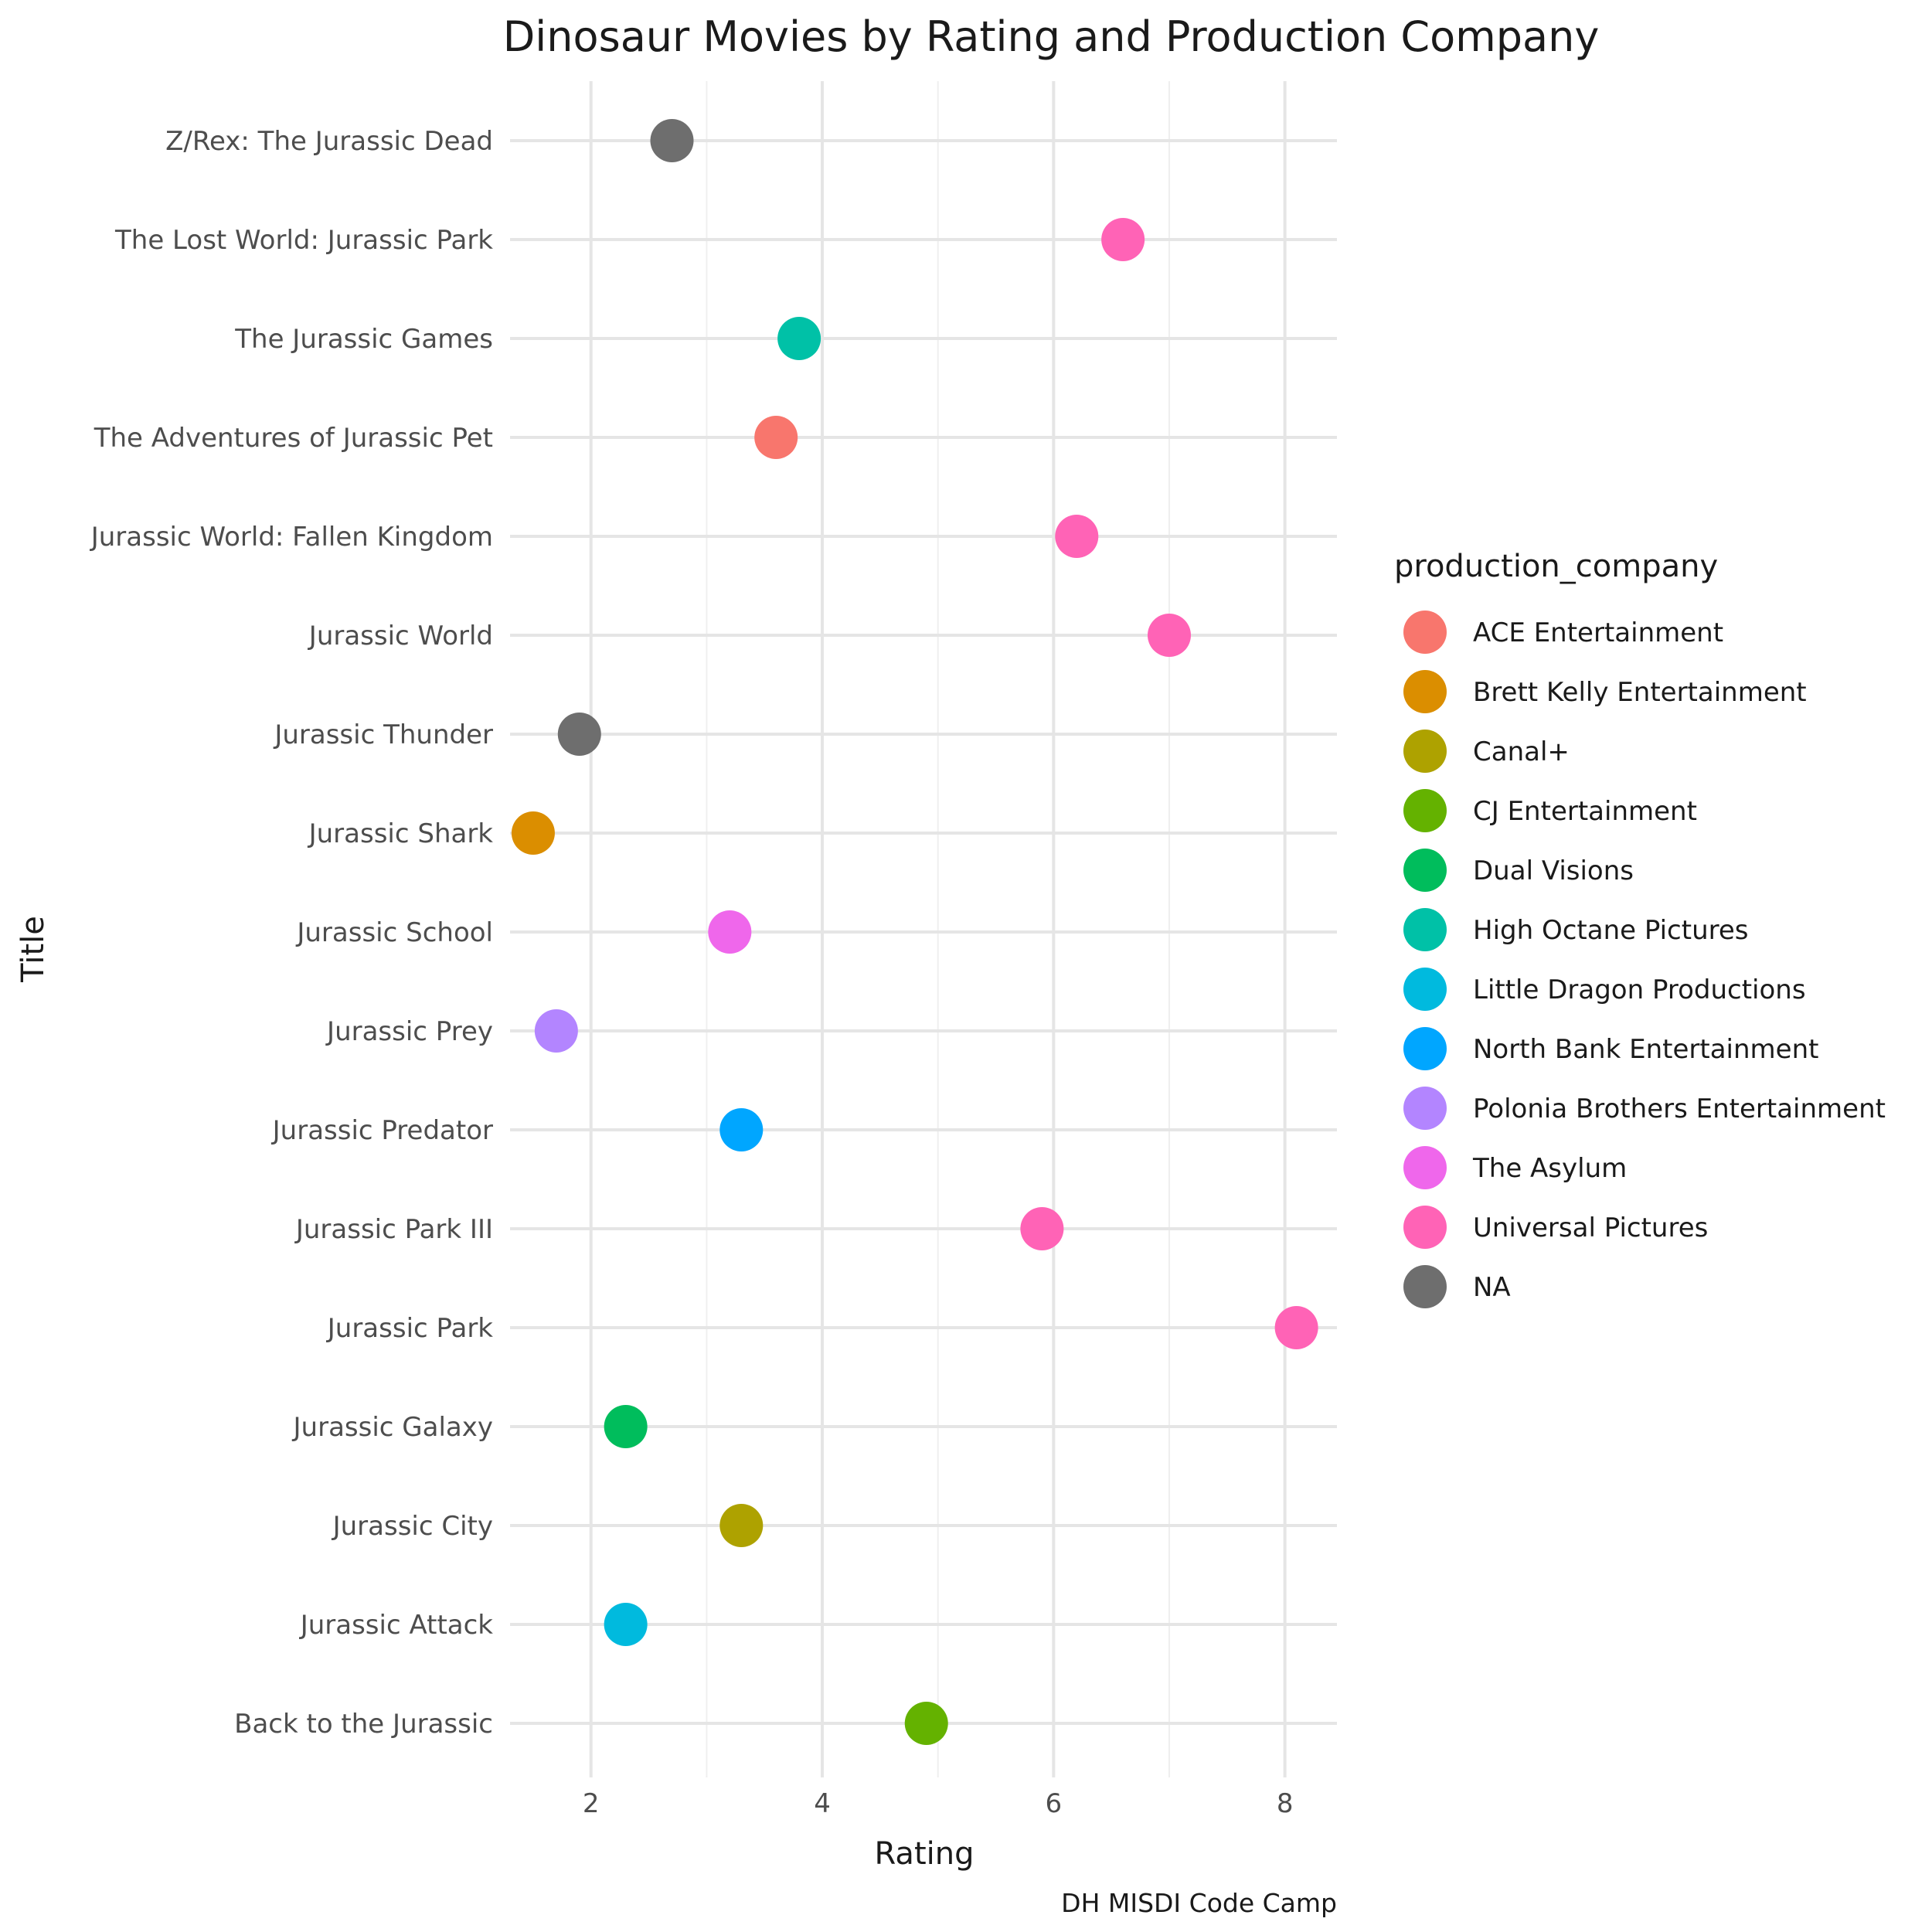  I want to click on y-tick-label: Jurassic Shark, so click(401, 834).